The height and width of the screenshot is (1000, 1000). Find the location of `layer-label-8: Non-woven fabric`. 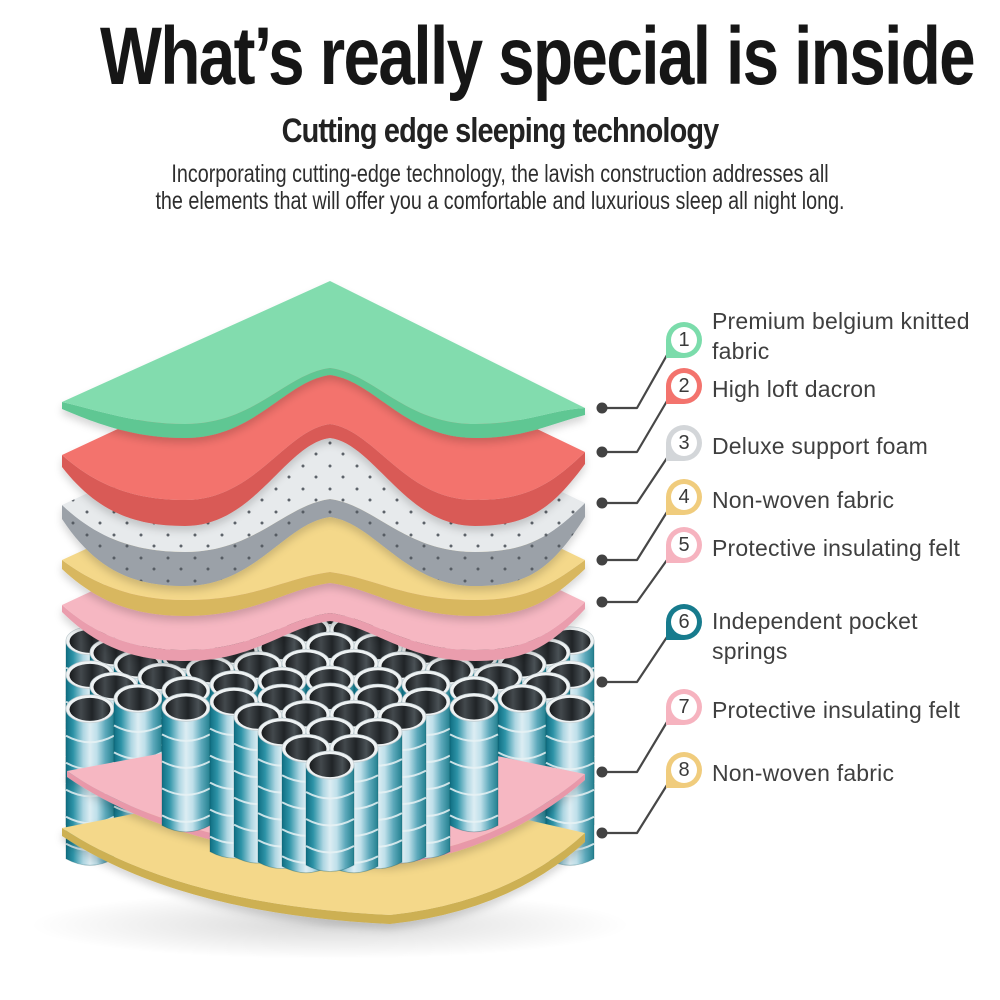

layer-label-8: Non-woven fabric is located at coordinates (803, 773).